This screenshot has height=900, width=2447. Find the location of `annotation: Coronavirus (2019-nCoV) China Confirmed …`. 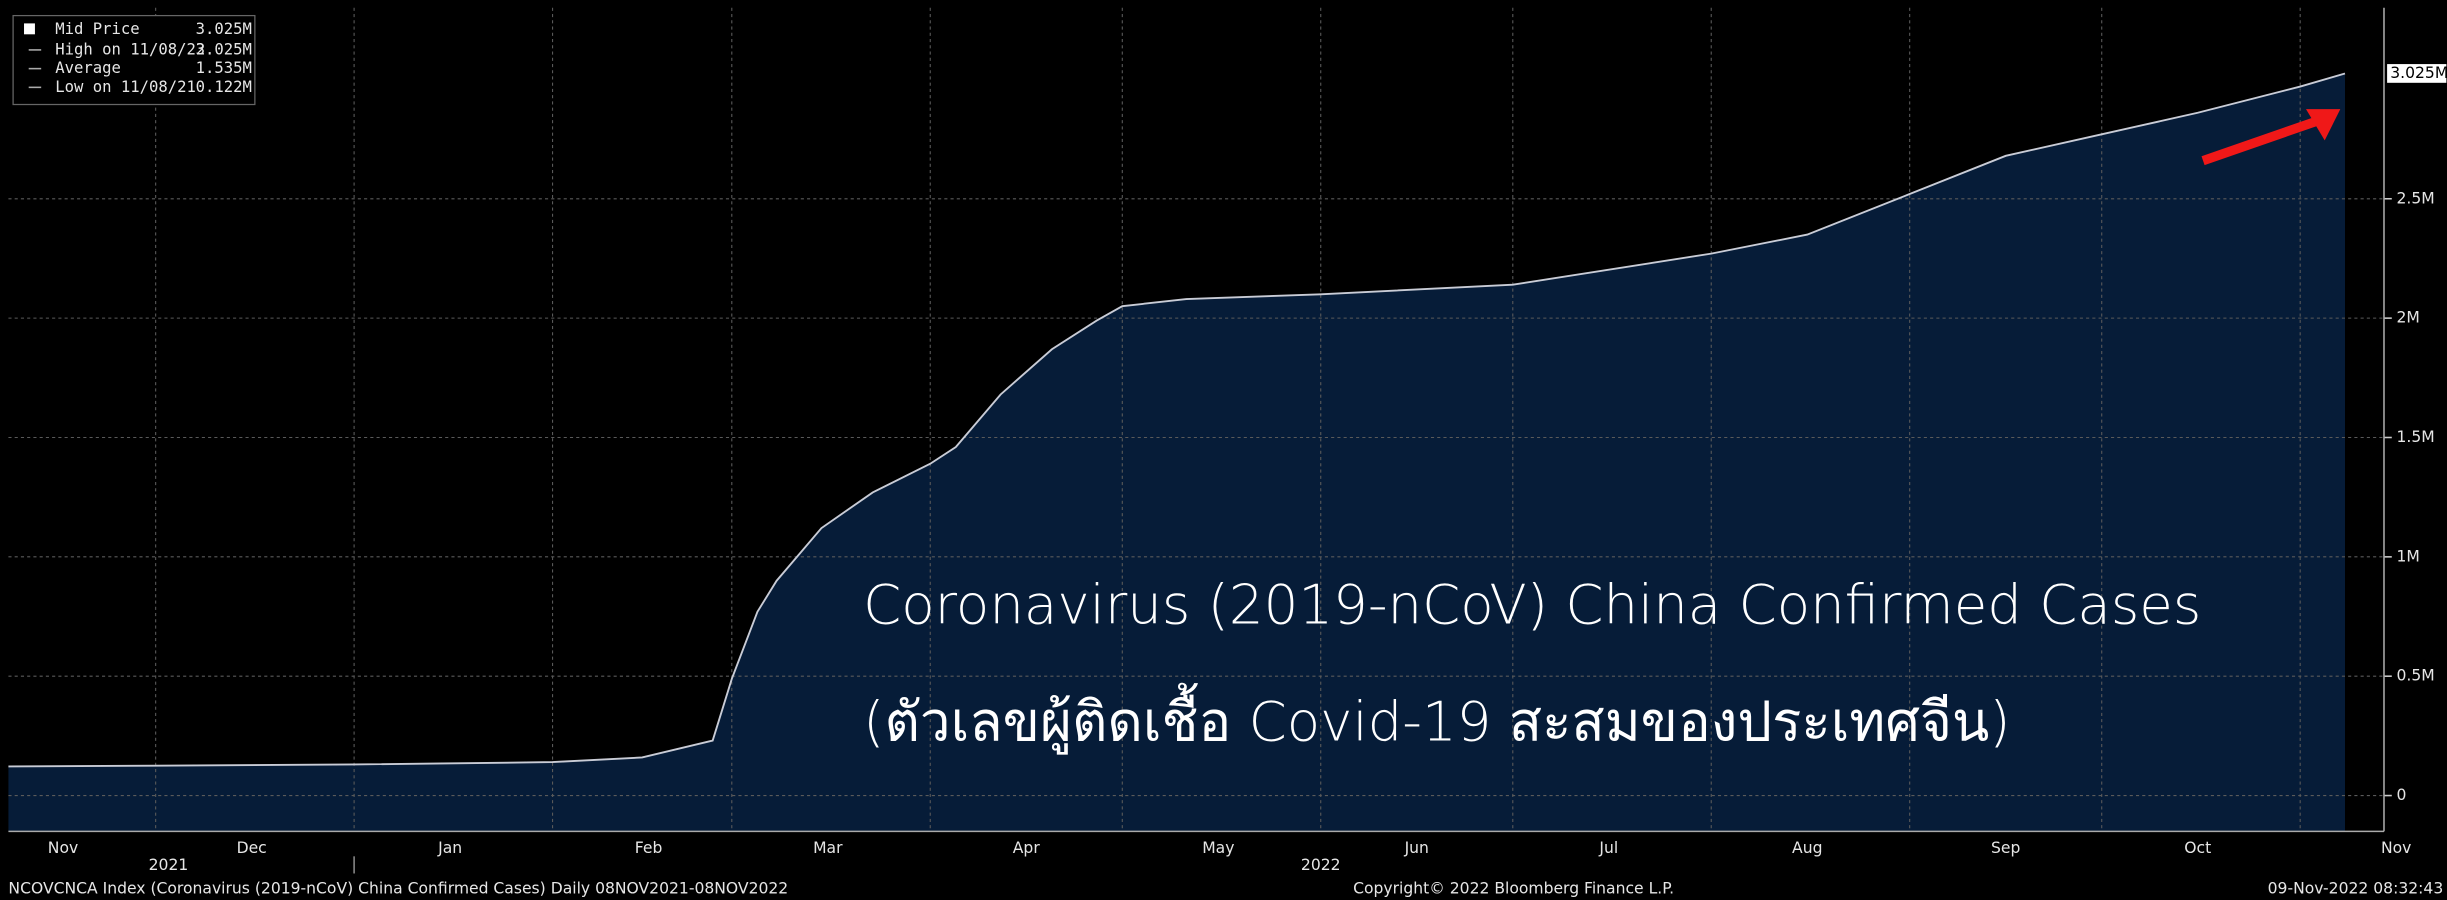

annotation: Coronavirus (2019-nCoV) China Confirmed … is located at coordinates (1532, 605).